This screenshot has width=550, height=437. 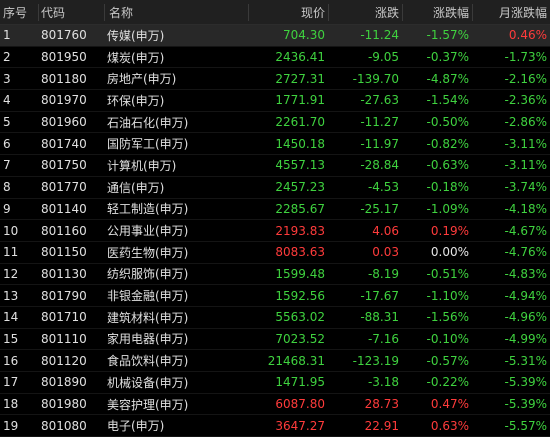 I want to click on row-name: 公用事业(申万), so click(x=148, y=231).